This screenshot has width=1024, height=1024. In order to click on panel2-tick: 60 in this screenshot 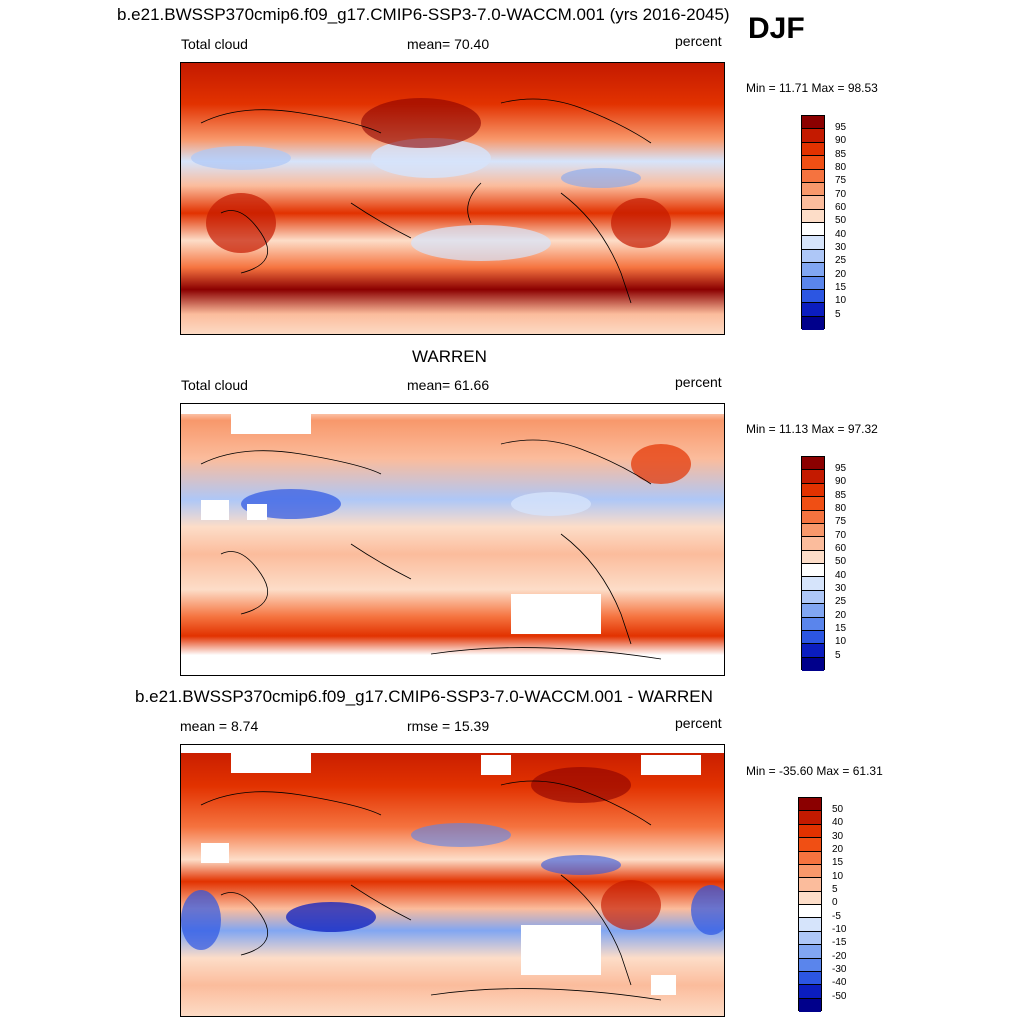, I will do `click(841, 548)`.